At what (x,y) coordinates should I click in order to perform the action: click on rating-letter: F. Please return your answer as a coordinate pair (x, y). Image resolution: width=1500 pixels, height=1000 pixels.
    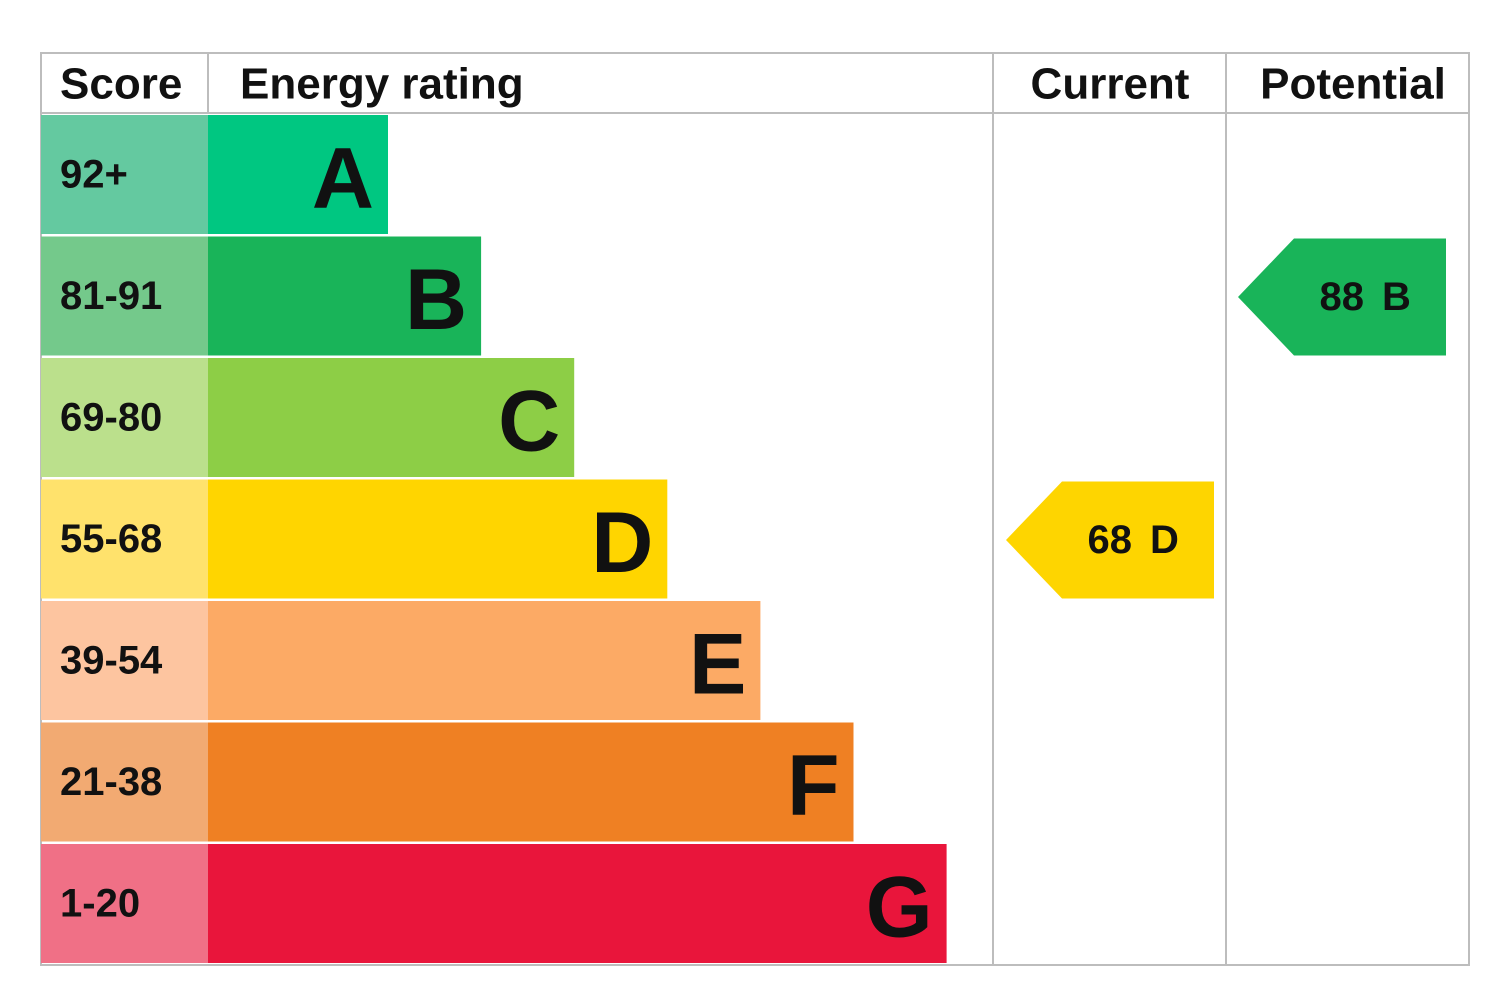
    Looking at the image, I should click on (813, 786).